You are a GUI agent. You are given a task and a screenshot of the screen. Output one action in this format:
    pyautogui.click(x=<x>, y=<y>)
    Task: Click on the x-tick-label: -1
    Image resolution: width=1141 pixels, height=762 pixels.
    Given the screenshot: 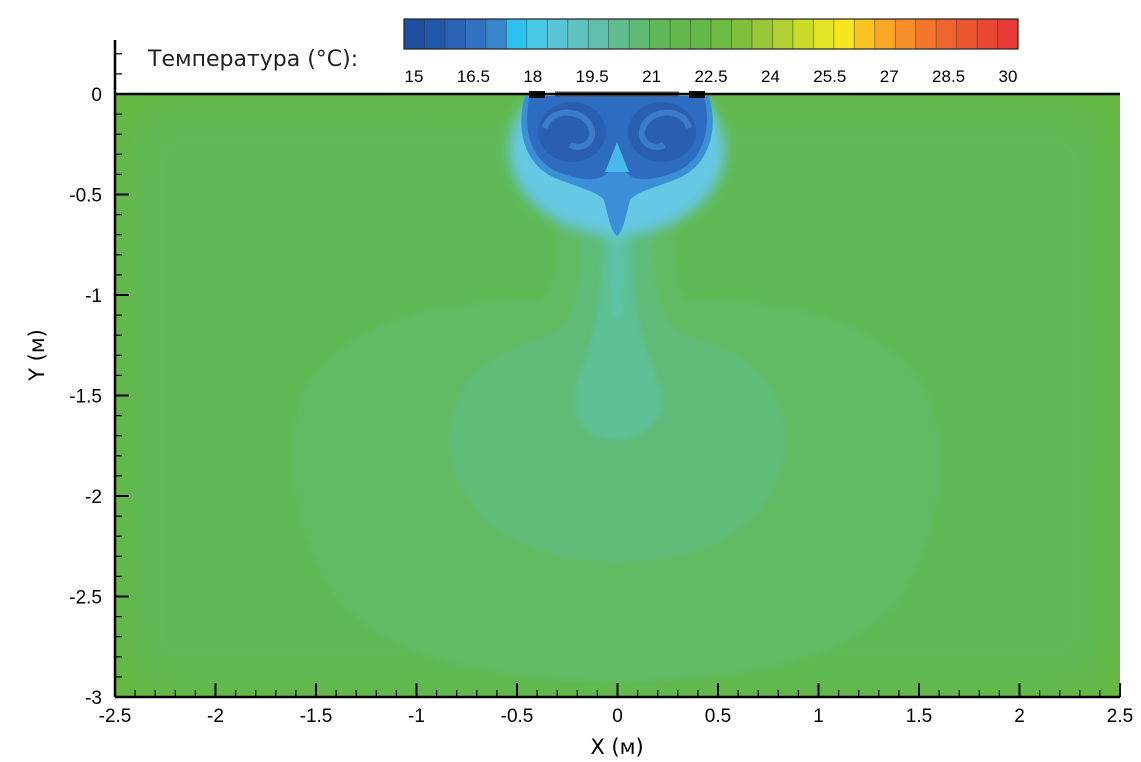 What is the action you would take?
    pyautogui.click(x=416, y=716)
    